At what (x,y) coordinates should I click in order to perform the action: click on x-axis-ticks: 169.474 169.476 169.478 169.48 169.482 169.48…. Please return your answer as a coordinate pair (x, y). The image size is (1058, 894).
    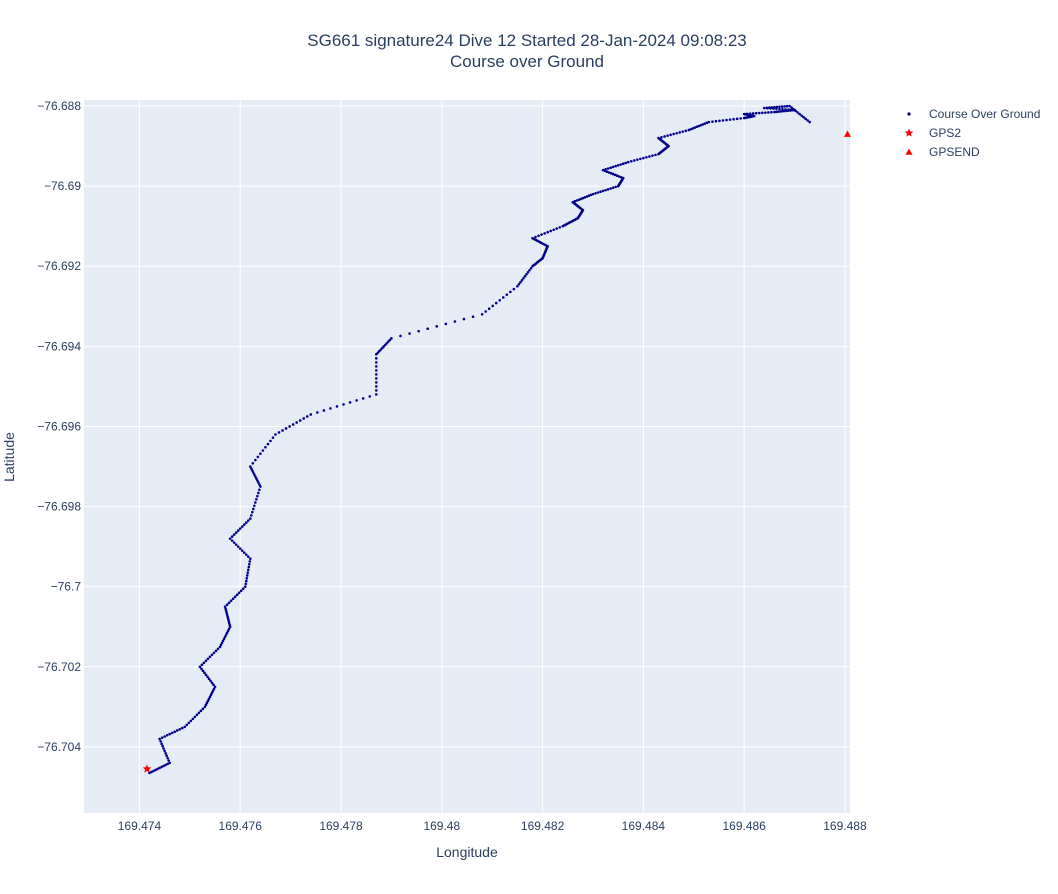
    Looking at the image, I should click on (492, 826).